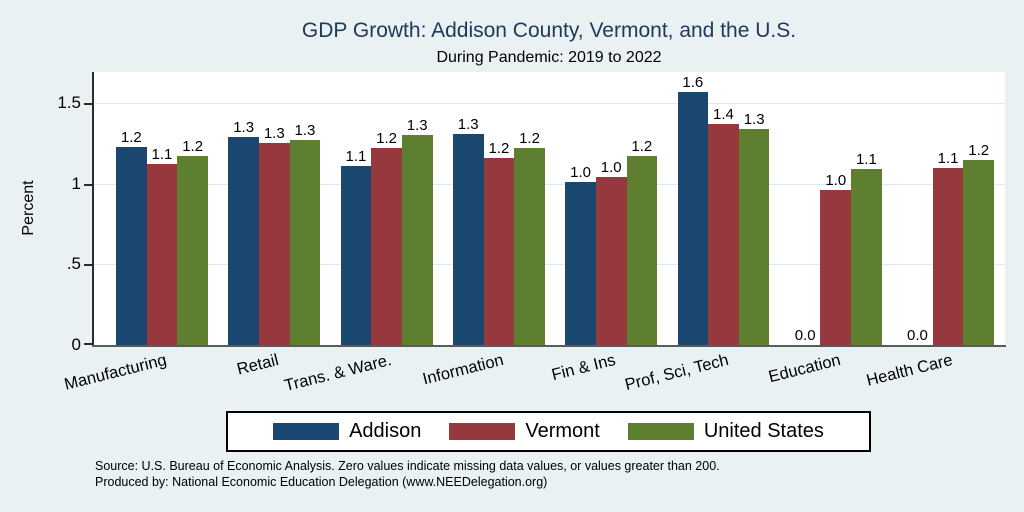 This screenshot has width=1024, height=512. What do you see at coordinates (76, 344) in the screenshot?
I see `y-tick-label: 0` at bounding box center [76, 344].